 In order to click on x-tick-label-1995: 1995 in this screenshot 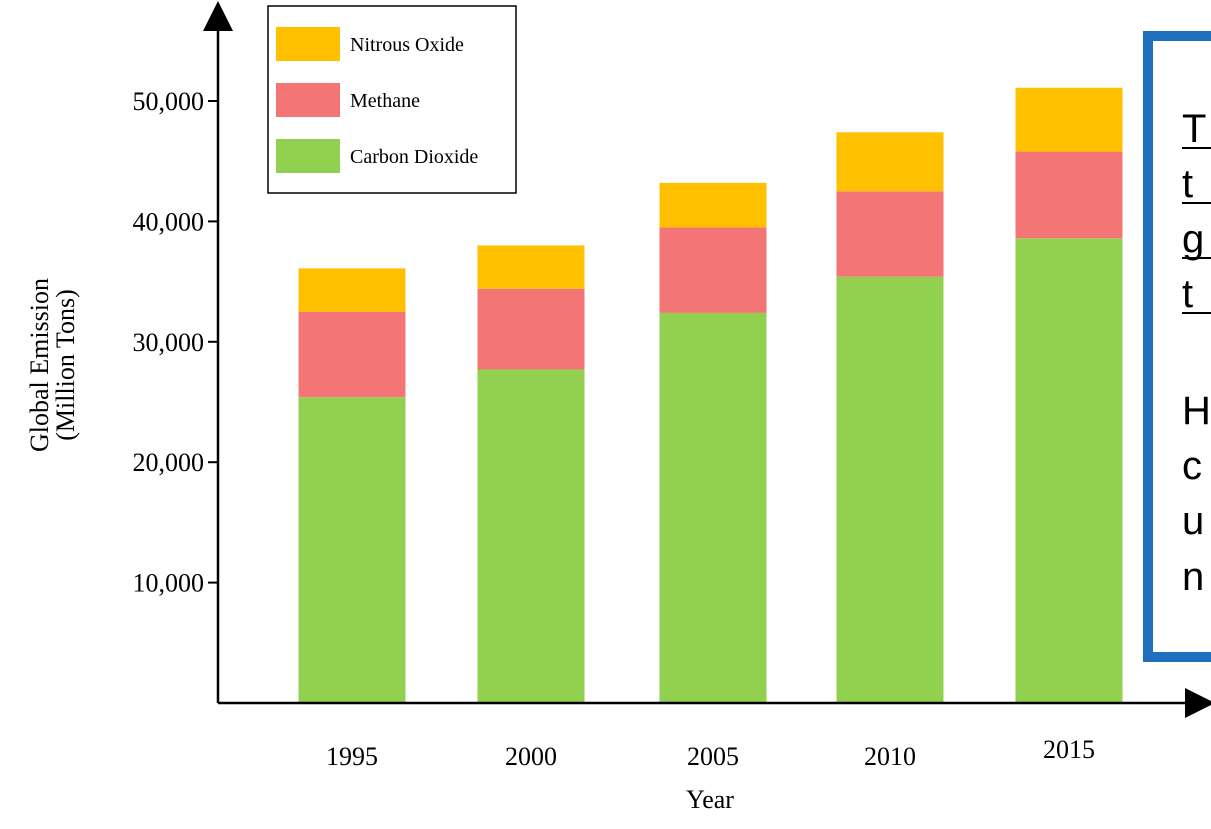, I will do `click(352, 756)`.